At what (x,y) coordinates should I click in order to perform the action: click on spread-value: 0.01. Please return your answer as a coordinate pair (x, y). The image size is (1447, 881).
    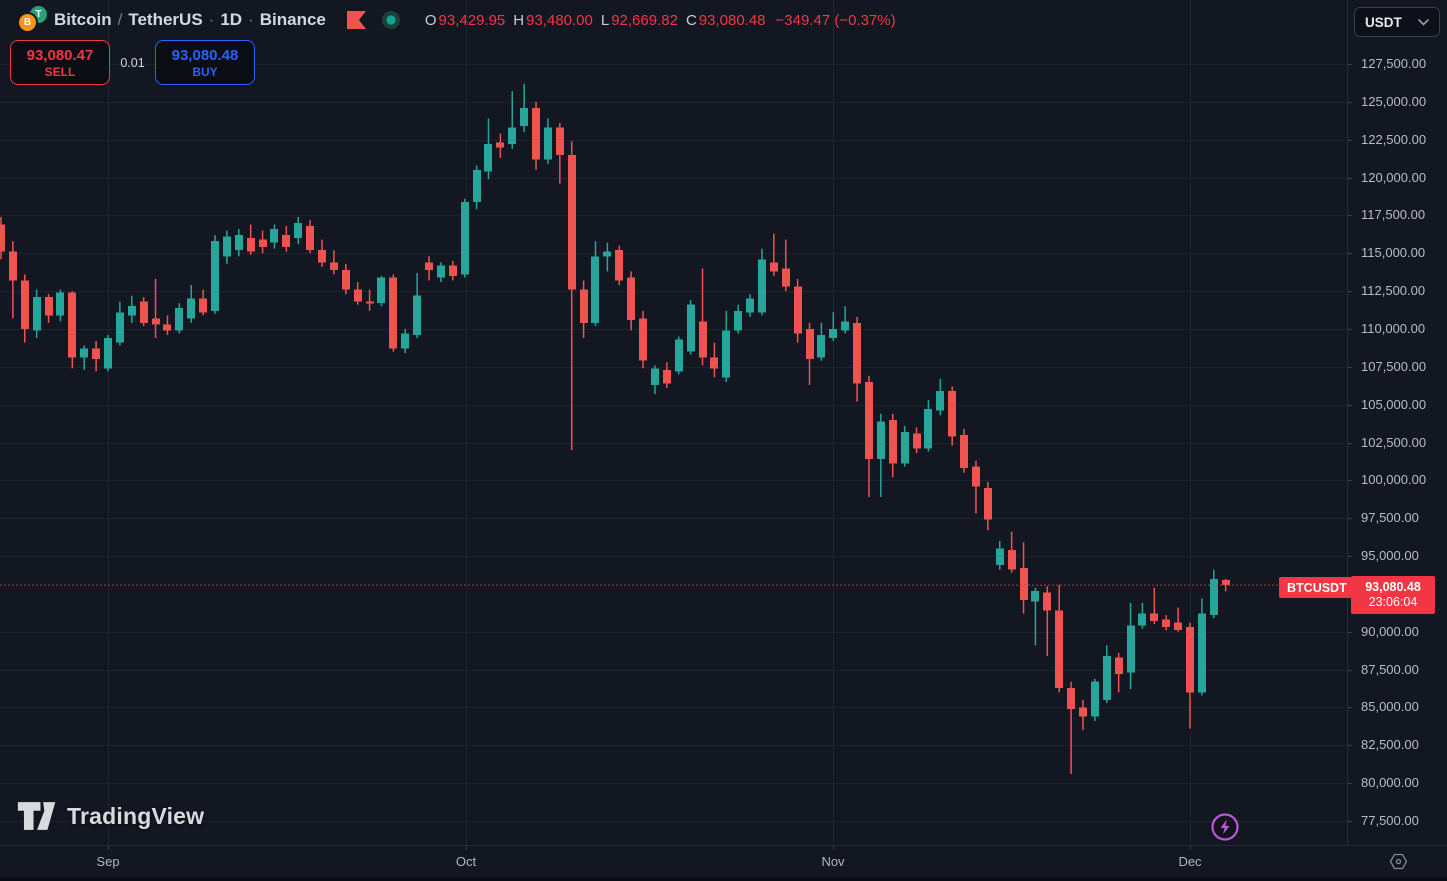
    Looking at the image, I should click on (132, 62).